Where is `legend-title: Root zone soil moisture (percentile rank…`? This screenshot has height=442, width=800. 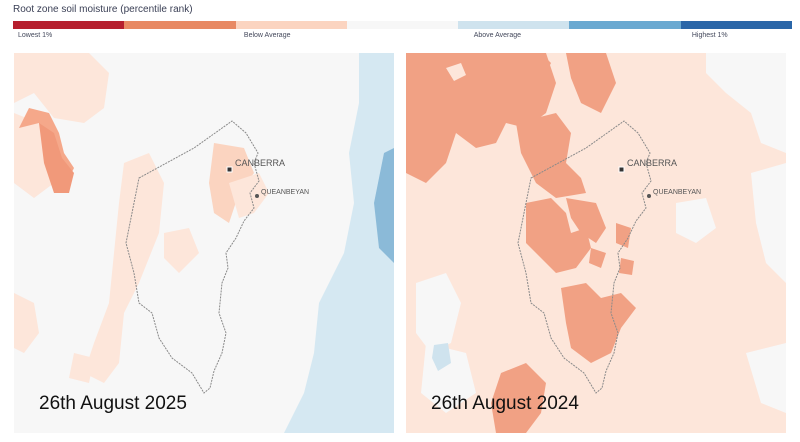 legend-title: Root zone soil moisture (percentile rank… is located at coordinates (103, 9).